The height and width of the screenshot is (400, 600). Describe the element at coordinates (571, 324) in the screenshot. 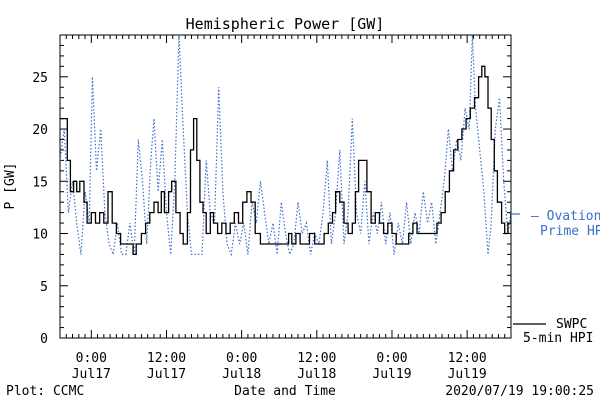

I see `legend-swpc-line1: SWPC` at that location.